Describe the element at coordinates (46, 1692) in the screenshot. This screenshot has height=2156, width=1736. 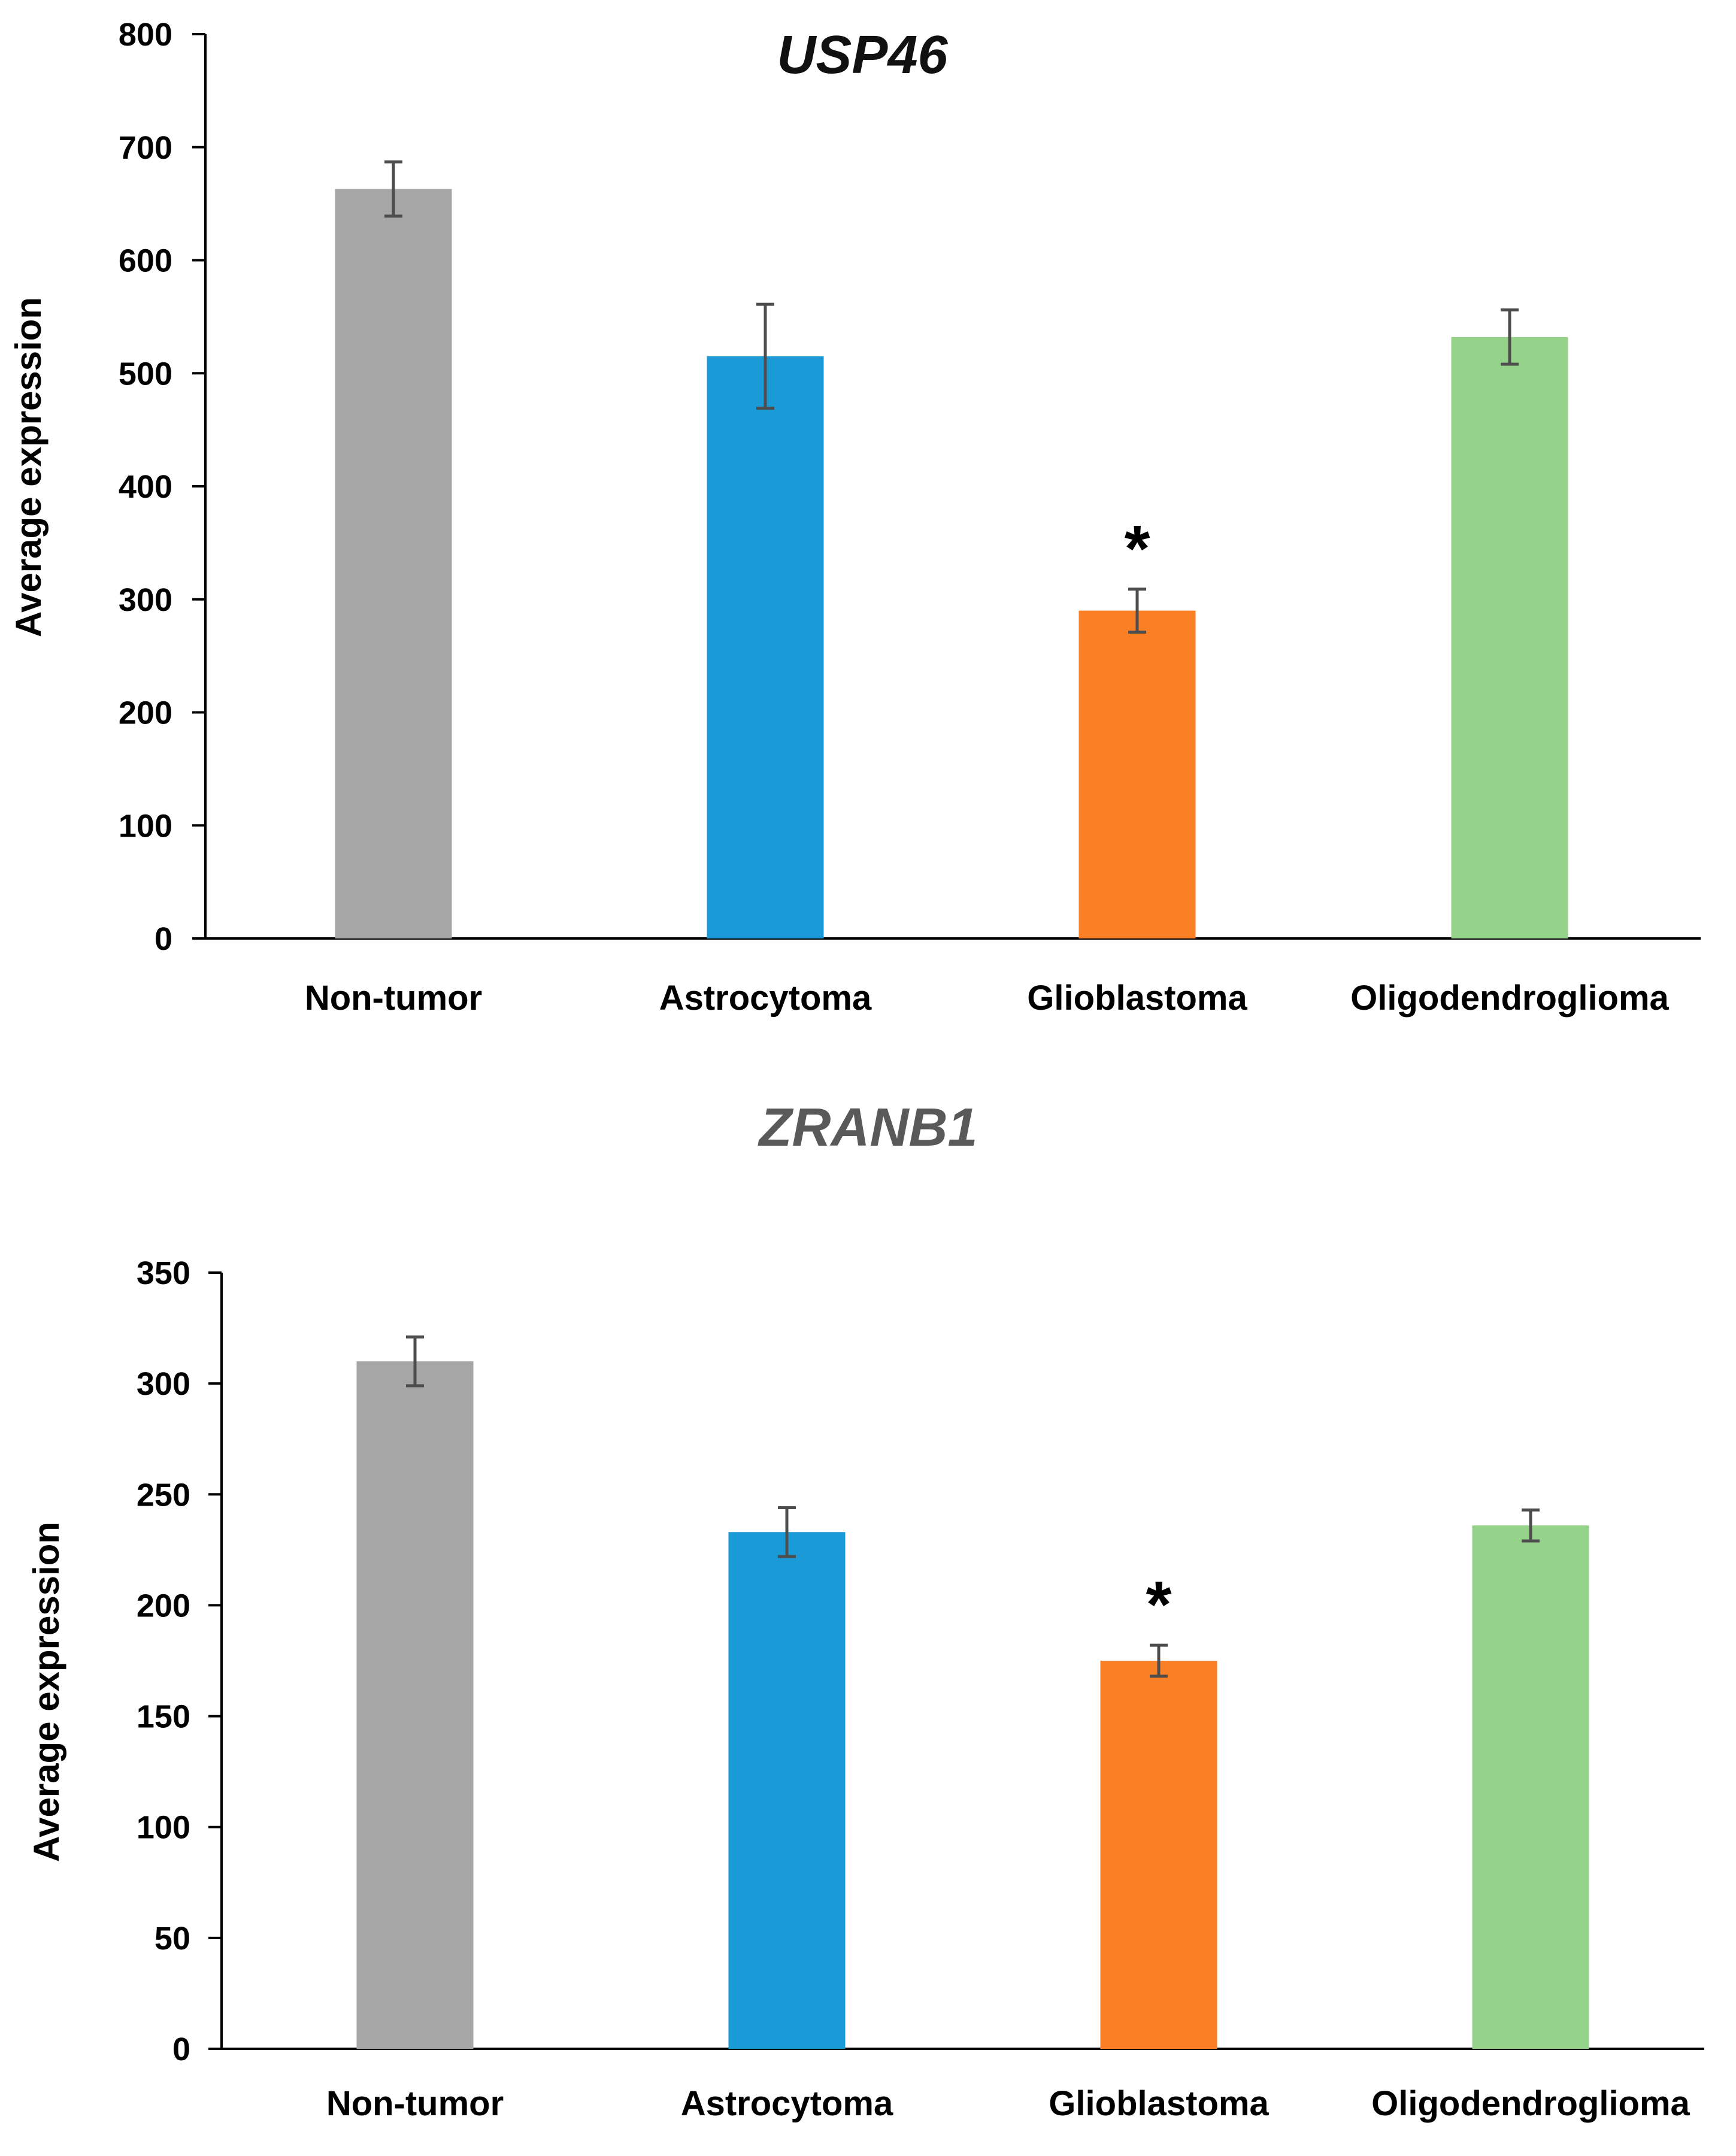
I see `zranb1-y-axis-title: Average expression` at that location.